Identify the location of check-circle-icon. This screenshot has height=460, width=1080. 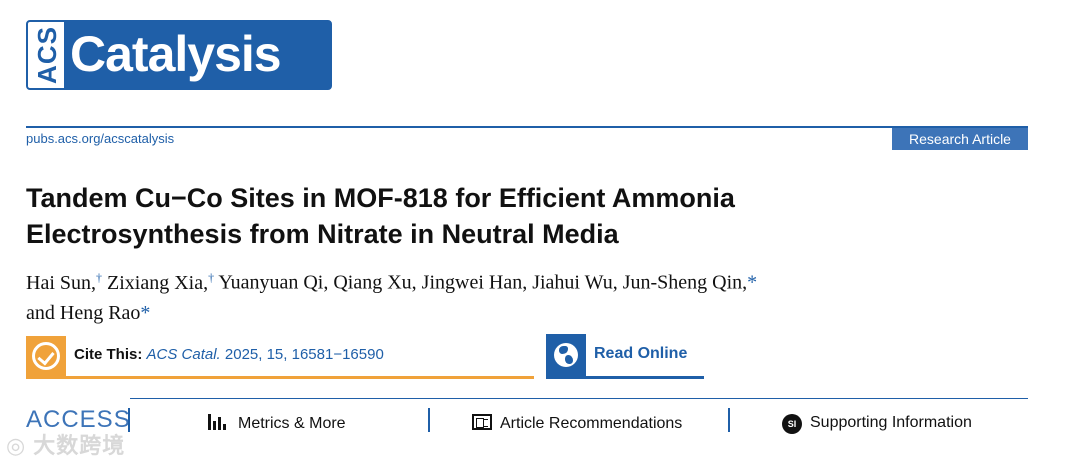
(46, 356).